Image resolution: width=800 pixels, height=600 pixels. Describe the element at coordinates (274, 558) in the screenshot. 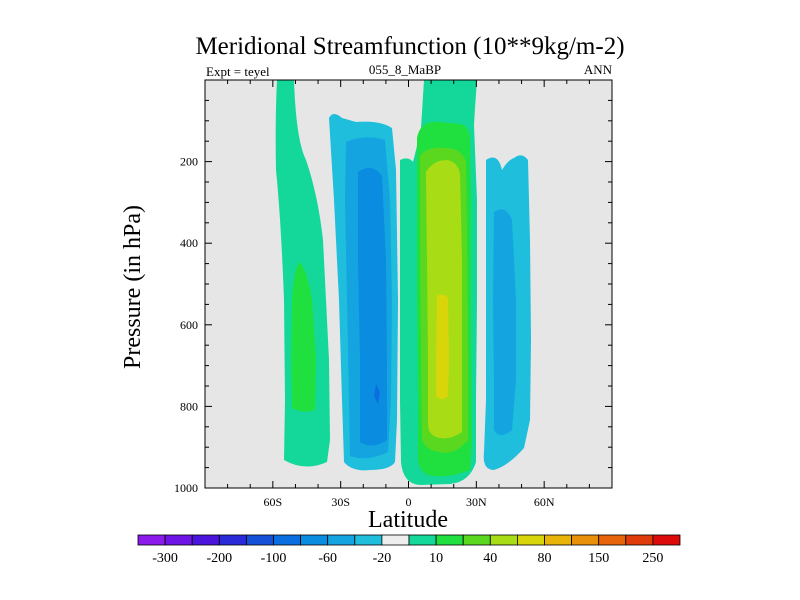

I see `colorbar-label: -100` at that location.